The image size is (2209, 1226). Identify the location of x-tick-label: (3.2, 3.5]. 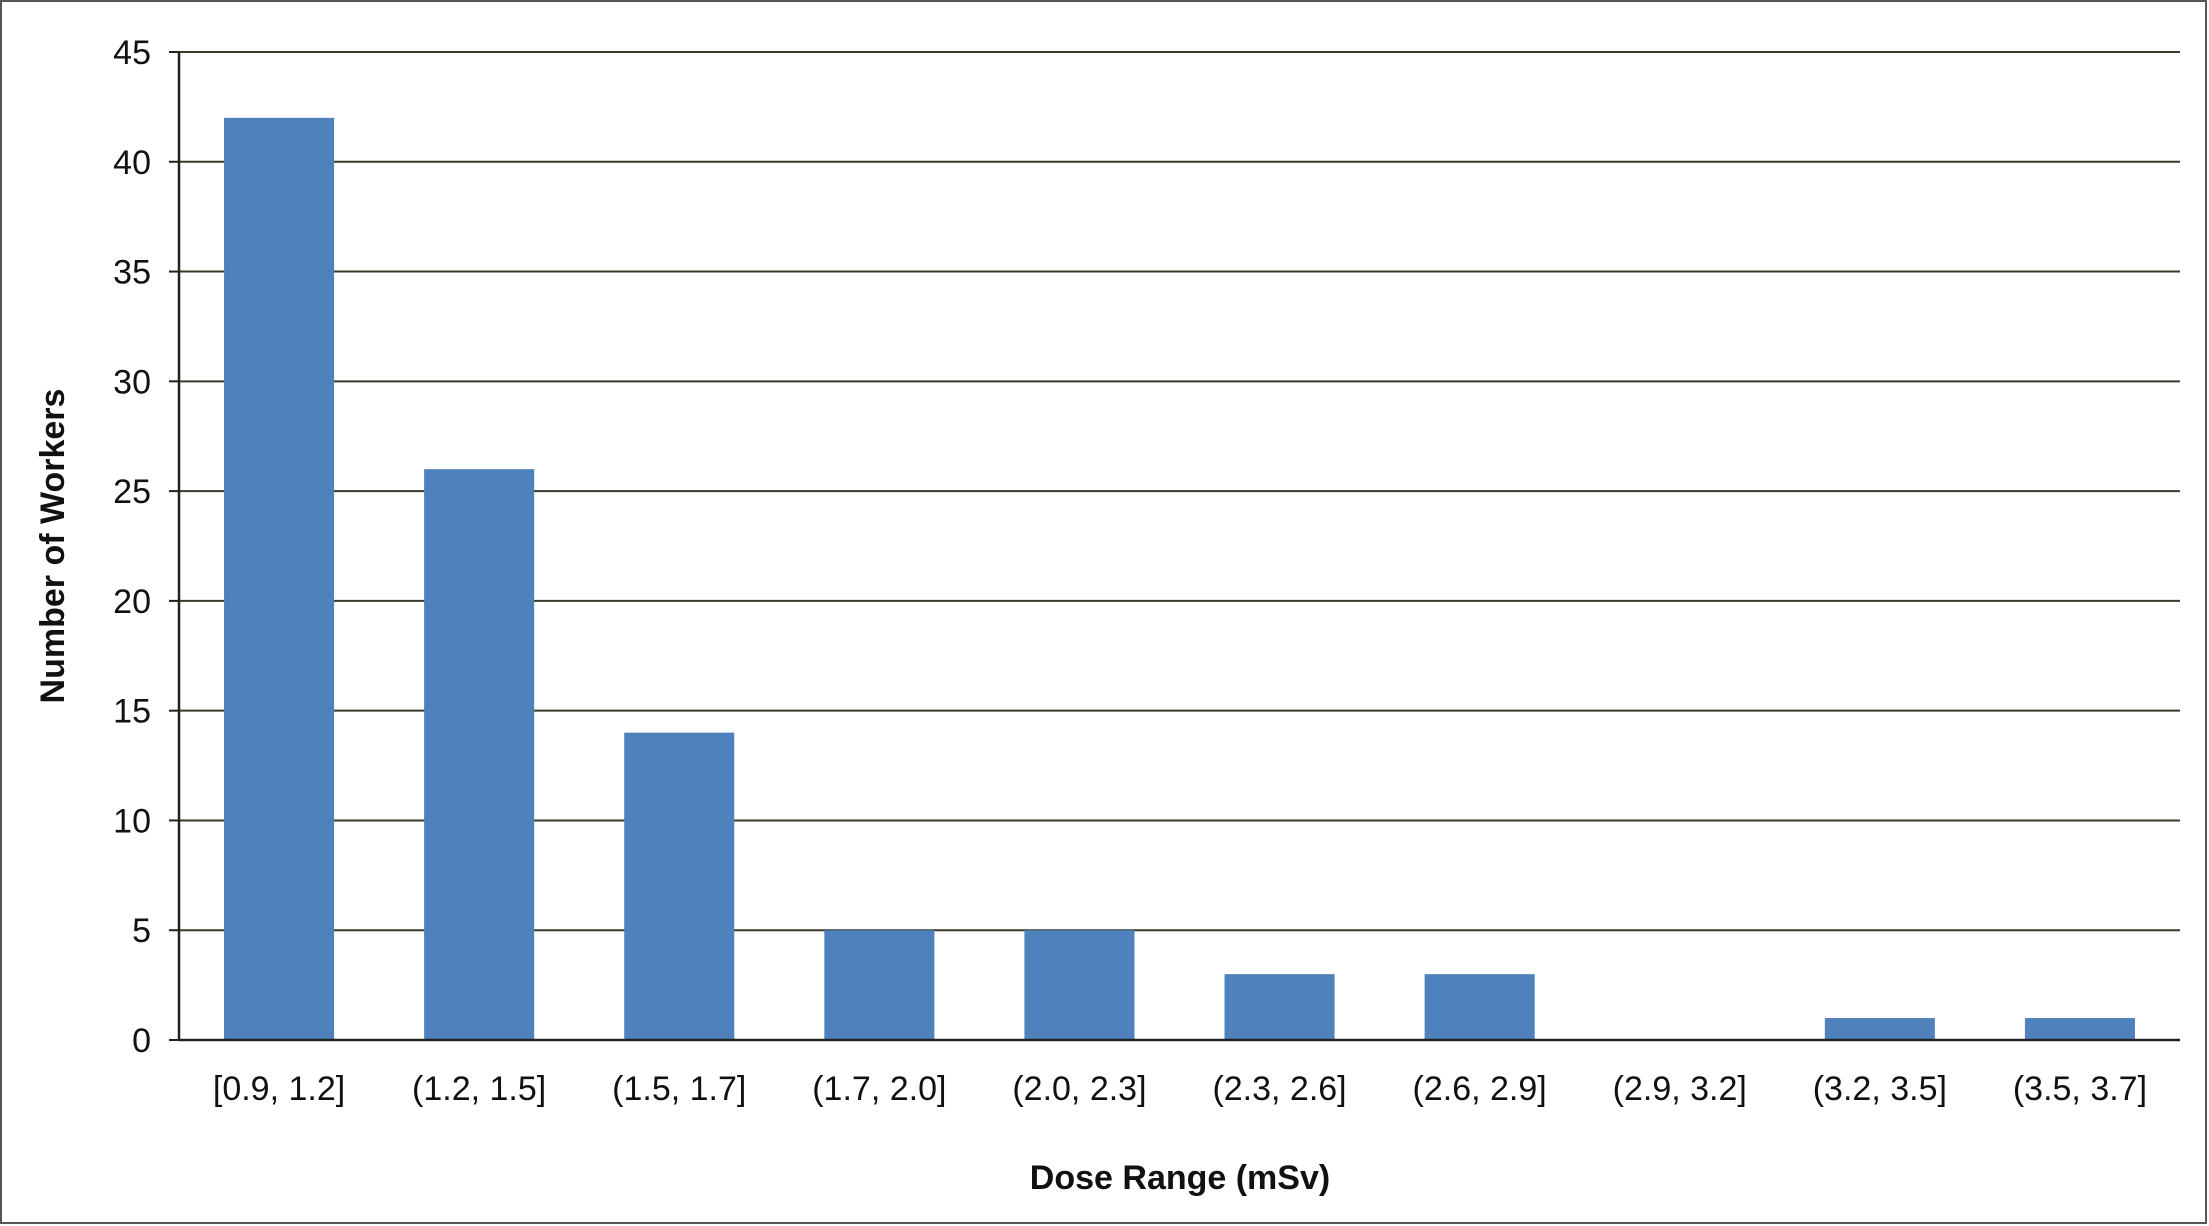
(1880, 1089).